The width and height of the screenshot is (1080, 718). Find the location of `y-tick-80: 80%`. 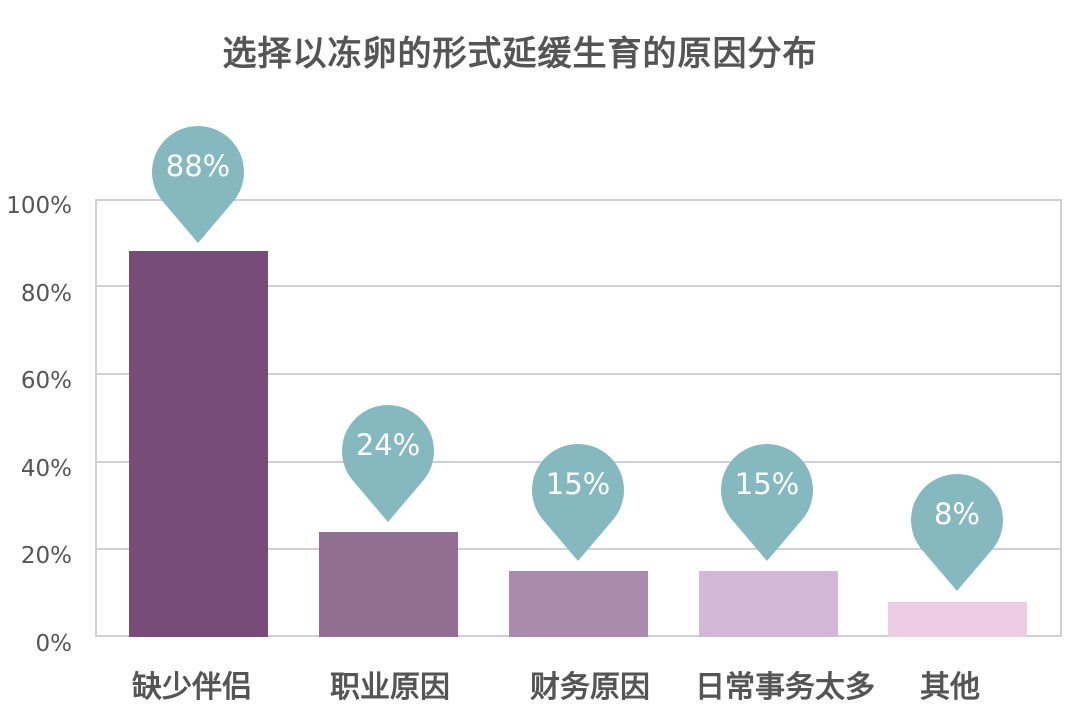

y-tick-80: 80% is located at coordinates (46, 294).